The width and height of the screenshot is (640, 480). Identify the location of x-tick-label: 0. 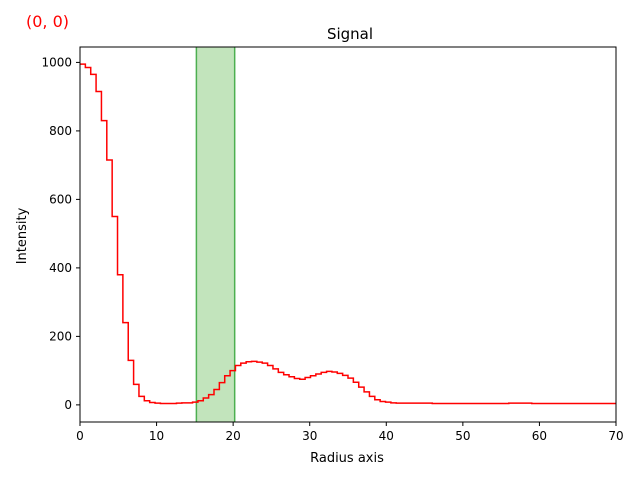
(80, 436).